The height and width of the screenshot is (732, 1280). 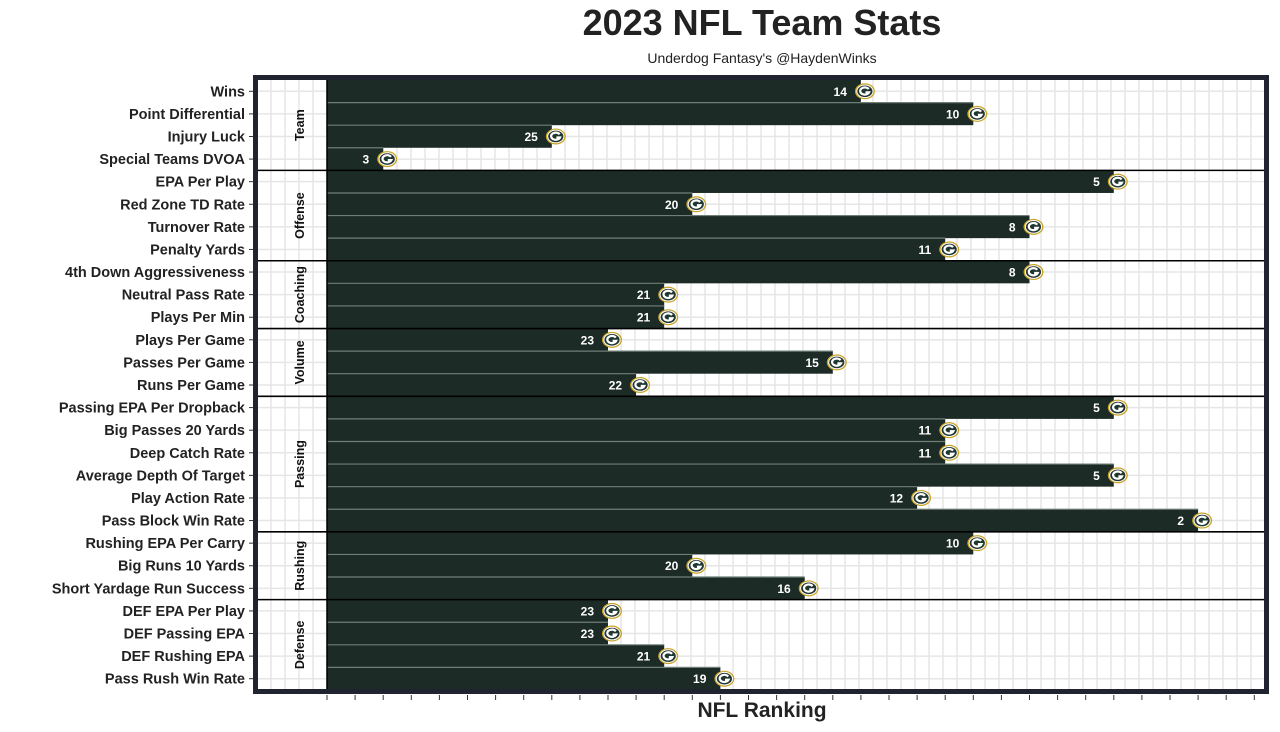 I want to click on row-label: Passing EPA Per Dropback, so click(x=152, y=409).